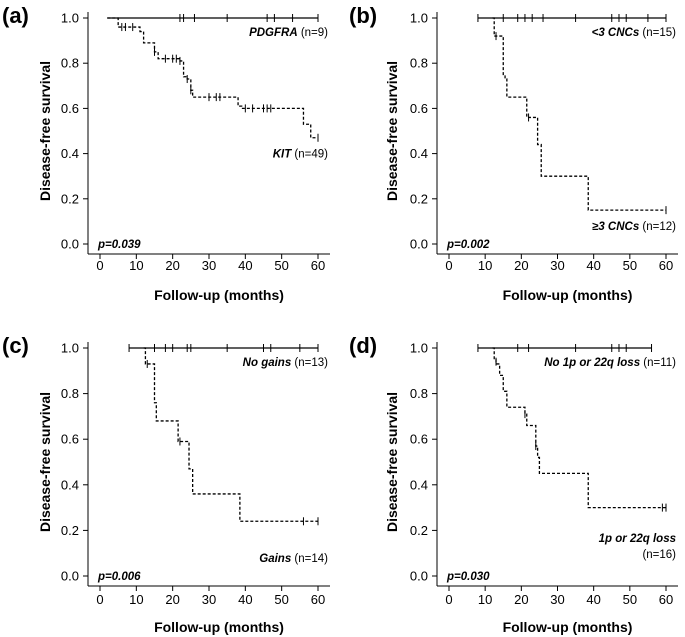 This screenshot has height=637, width=685. What do you see at coordinates (615, 227) in the screenshot?
I see `legend-name: ≥3 CNCs` at bounding box center [615, 227].